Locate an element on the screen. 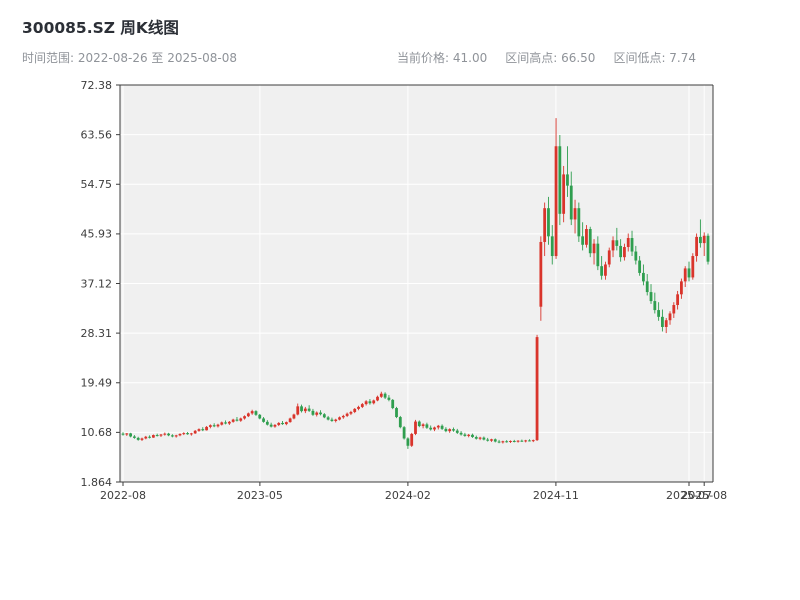 The image size is (800, 600). range-high-label: 区间高点: 66.50 is located at coordinates (550, 58).